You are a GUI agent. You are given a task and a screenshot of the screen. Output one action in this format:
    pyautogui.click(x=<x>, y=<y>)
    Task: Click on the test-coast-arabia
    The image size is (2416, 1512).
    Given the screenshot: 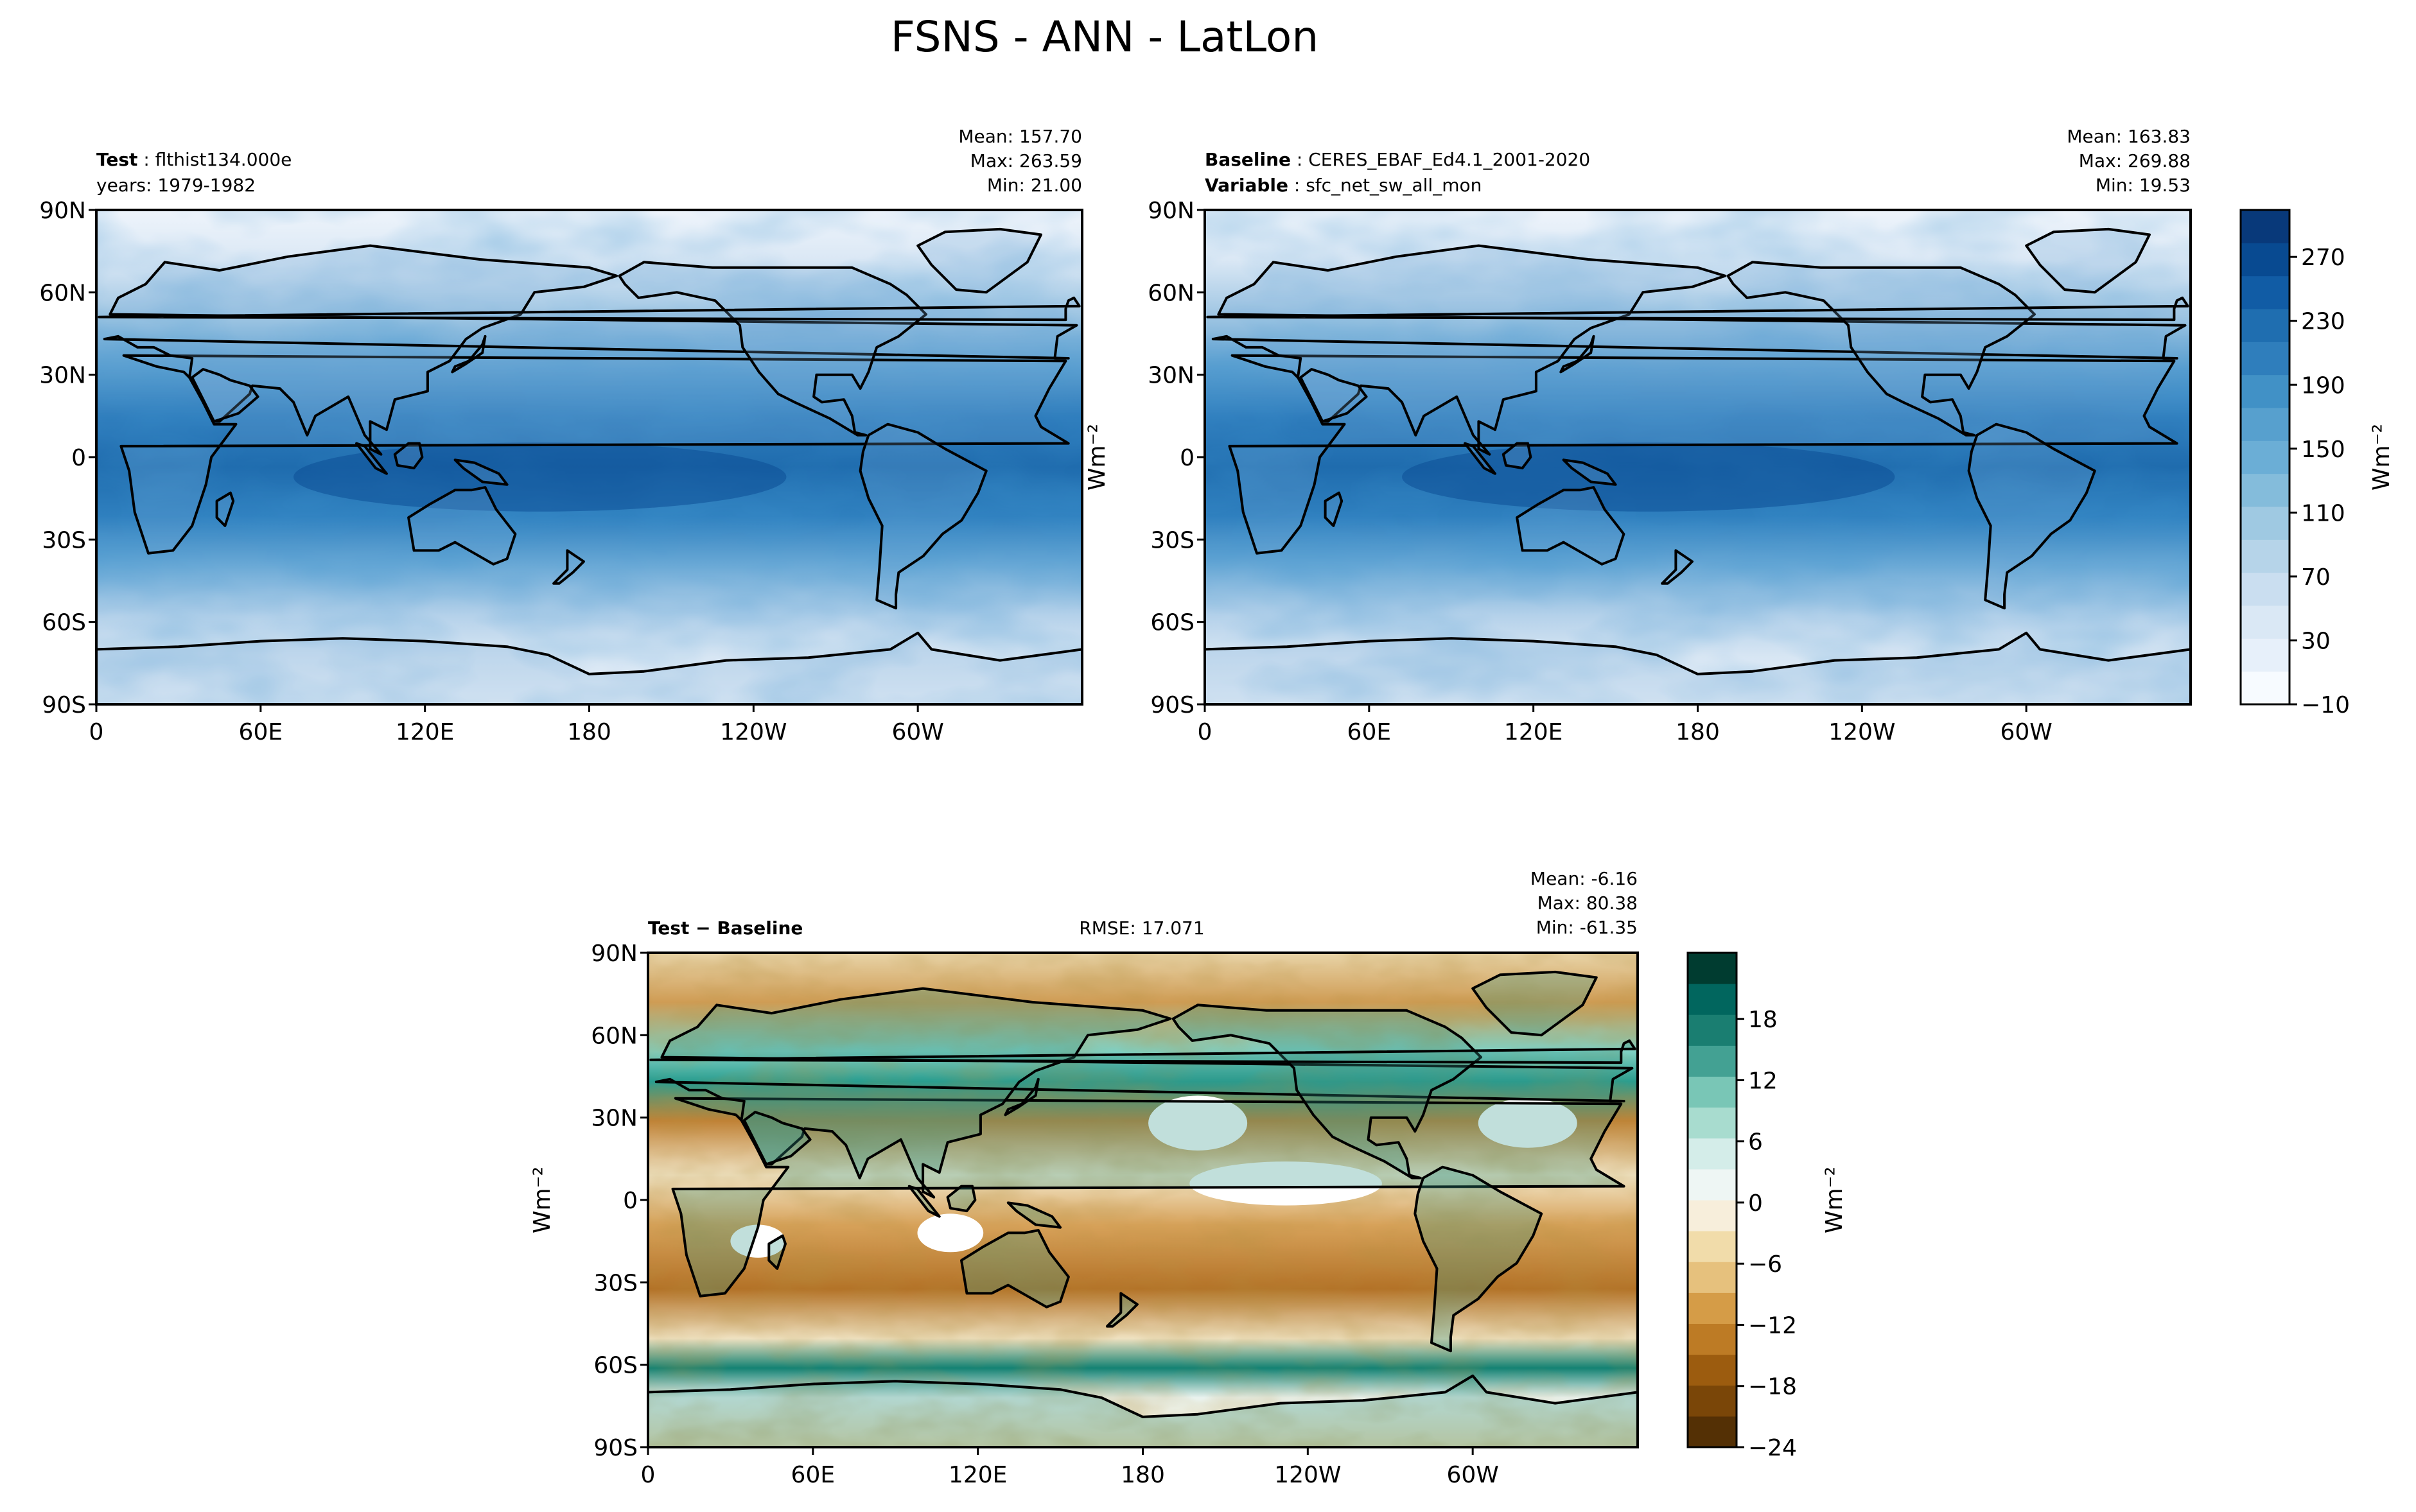 What is the action you would take?
    pyautogui.click(x=225, y=395)
    